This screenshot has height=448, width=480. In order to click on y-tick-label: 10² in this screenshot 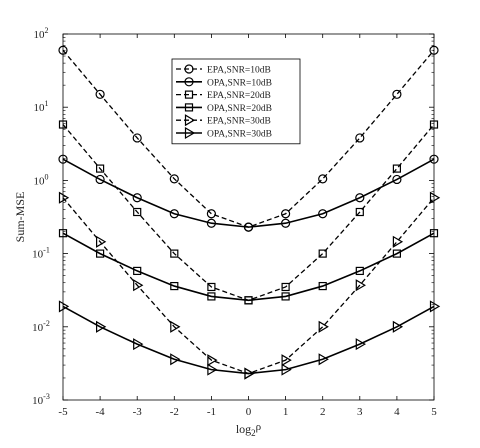, I will do `click(41, 33)`.